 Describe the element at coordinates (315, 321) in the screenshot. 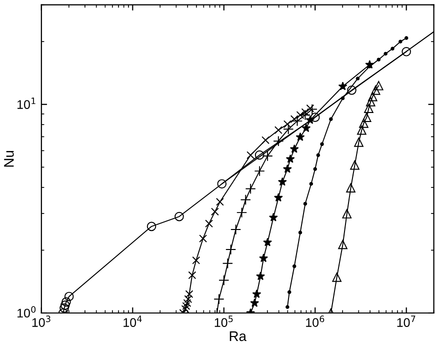

I see `x-tick-label: 10$^{6}$` at that location.